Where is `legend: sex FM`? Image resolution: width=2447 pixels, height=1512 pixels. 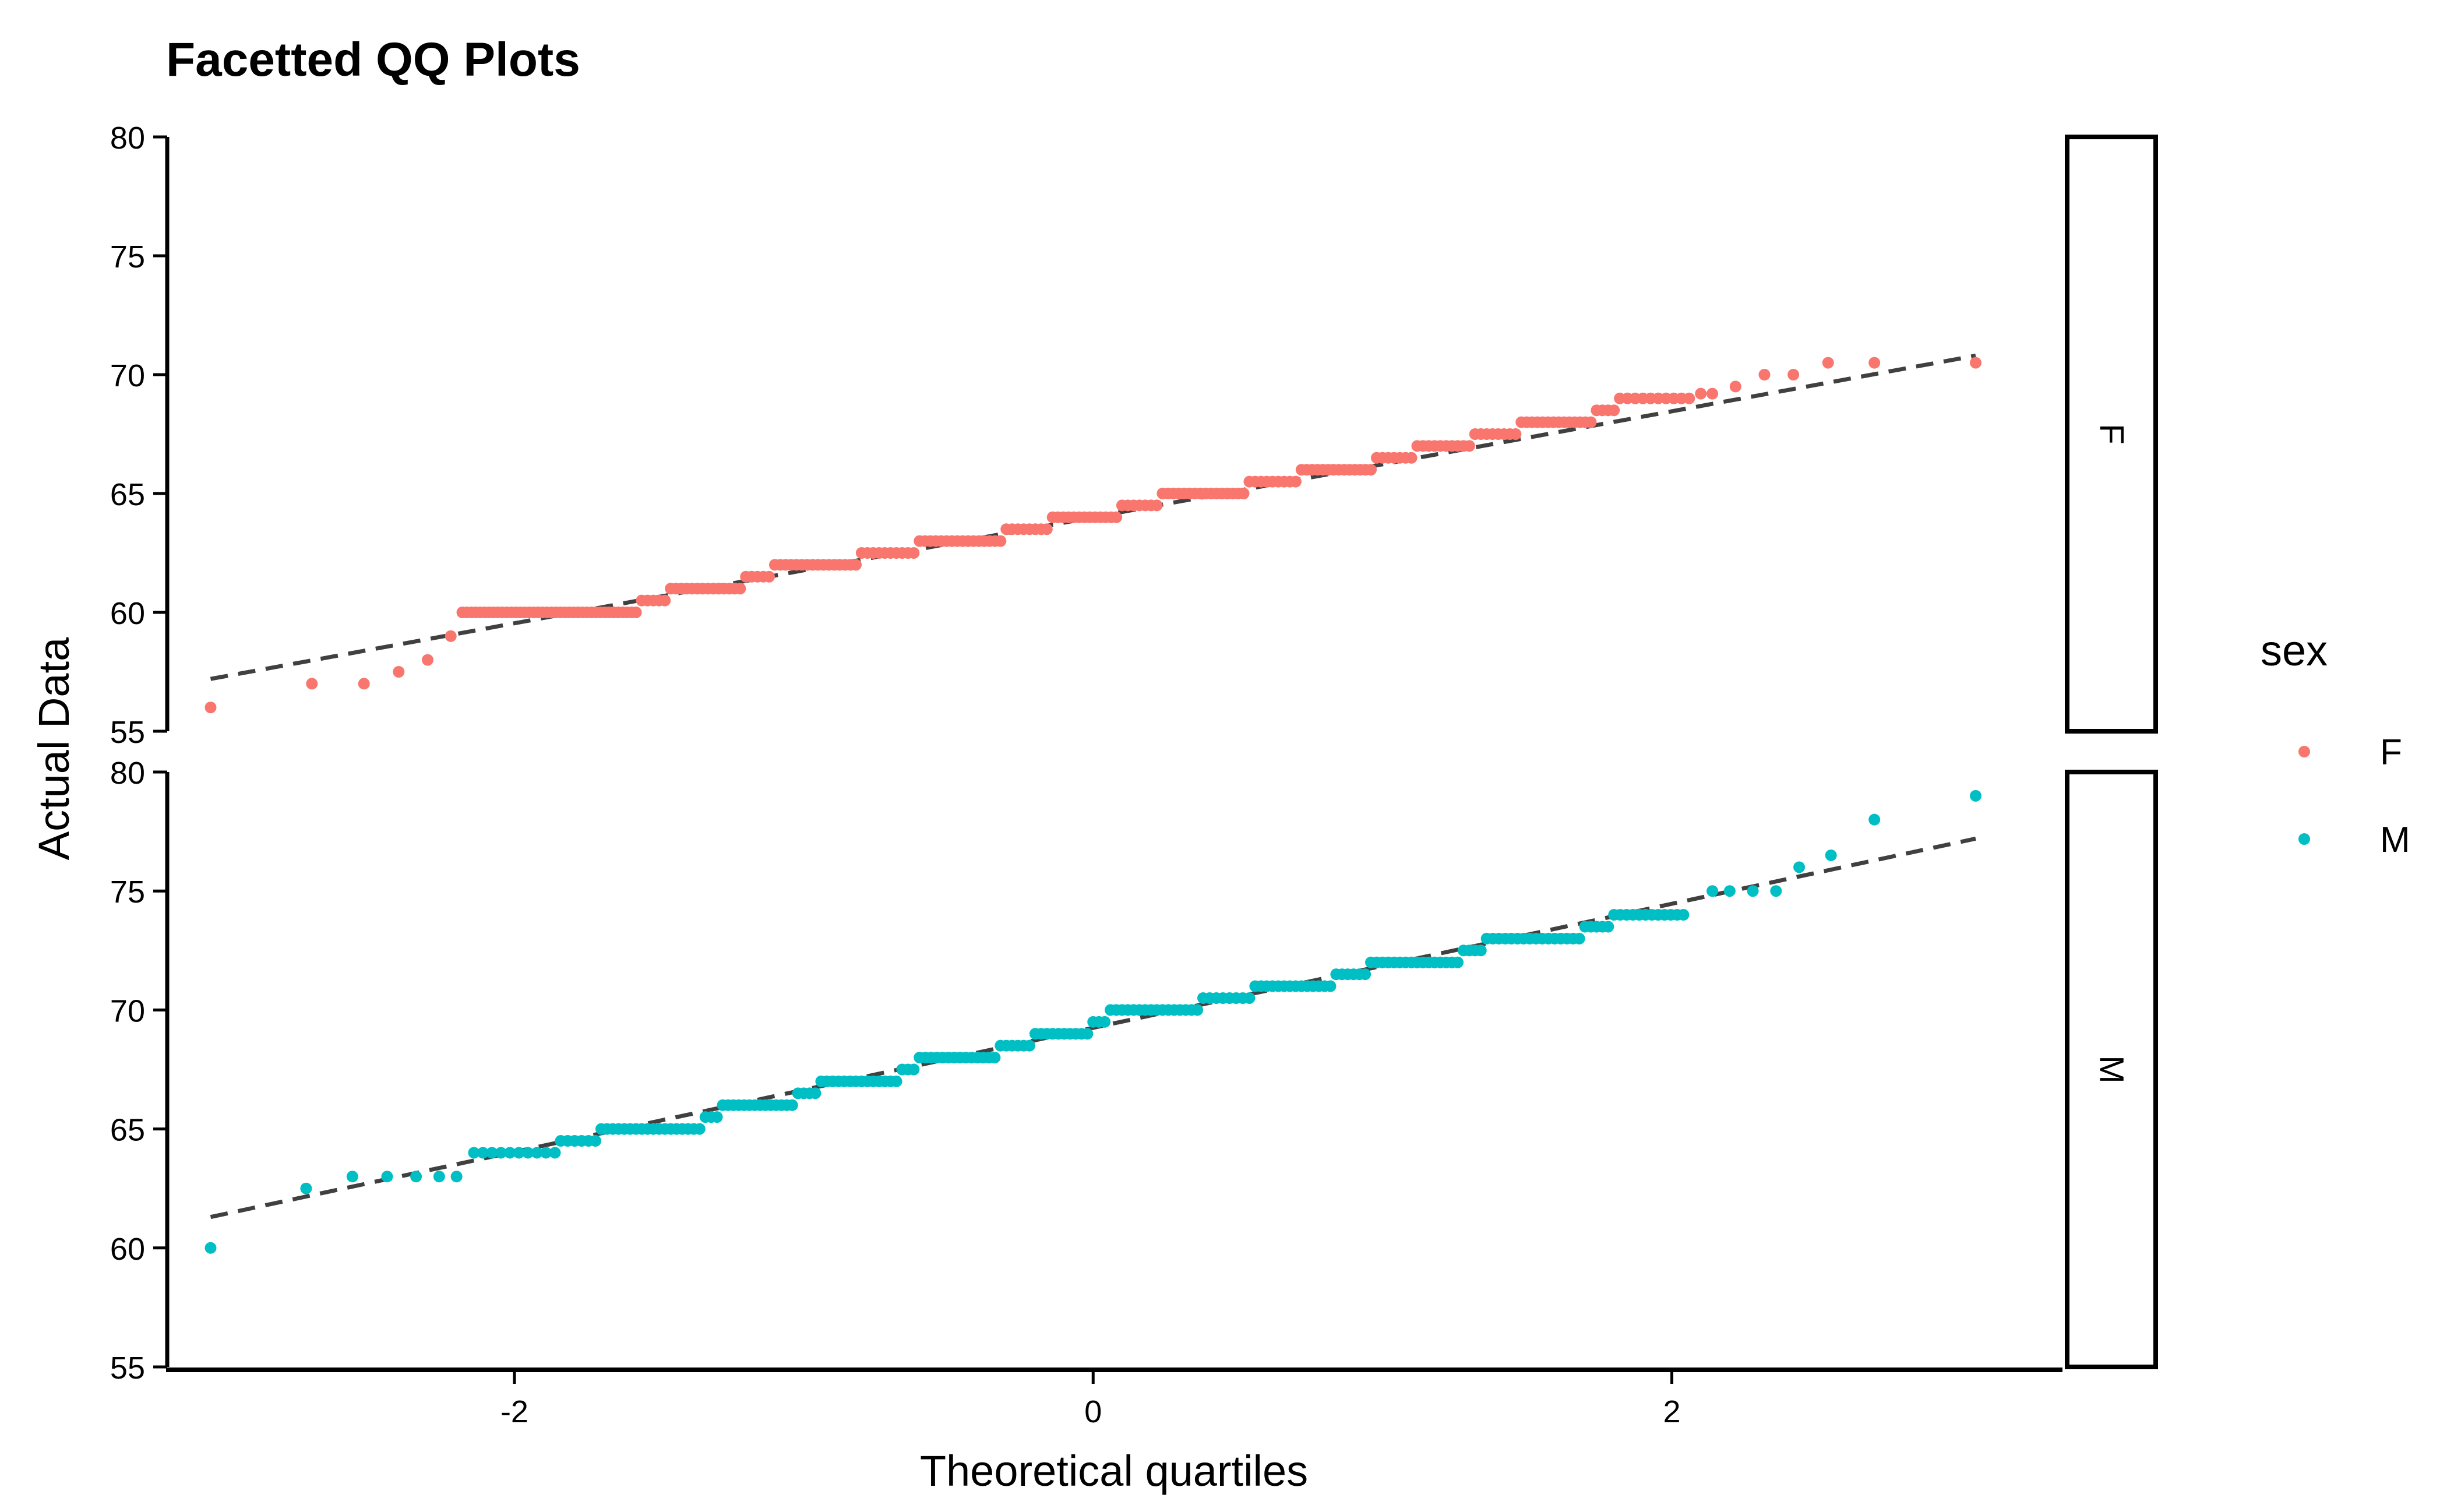 legend: sex FM is located at coordinates (2335, 743).